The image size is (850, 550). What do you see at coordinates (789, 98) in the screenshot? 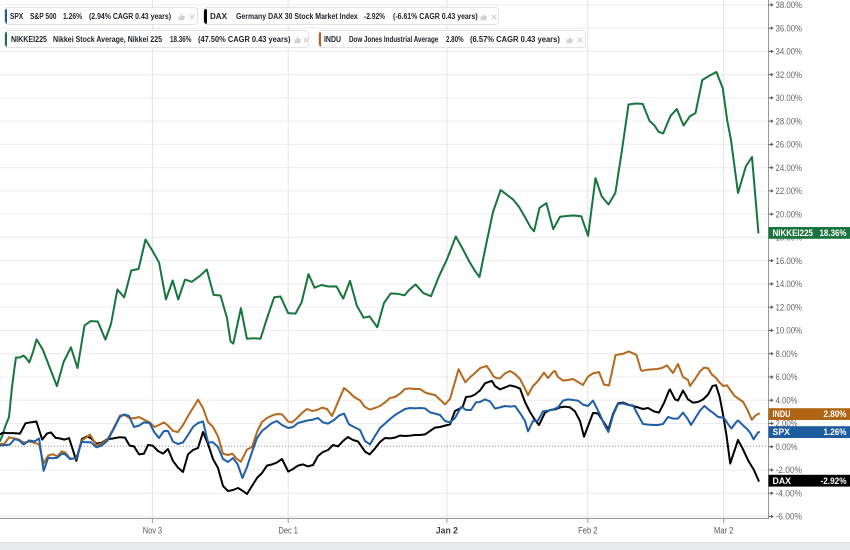
I see `svg-text: 30.00%` at bounding box center [789, 98].